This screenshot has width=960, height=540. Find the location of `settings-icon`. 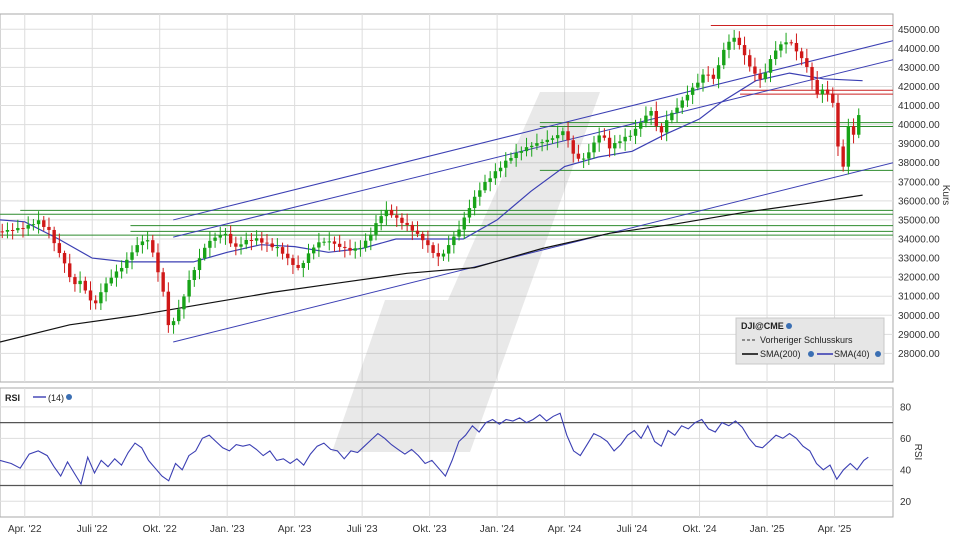

settings-icon is located at coordinates (789, 326).